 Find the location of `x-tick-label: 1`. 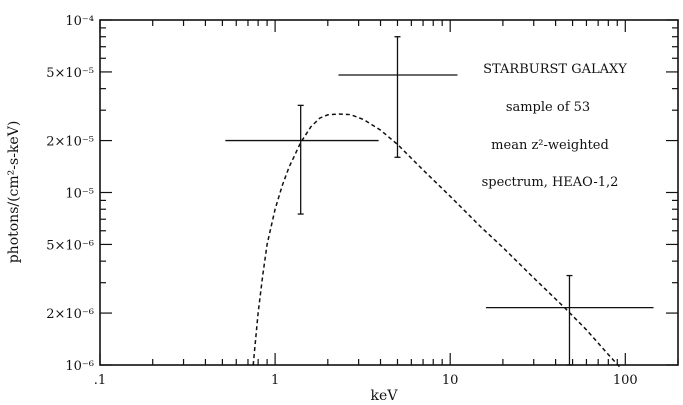

x-tick-label: 1 is located at coordinates (275, 380).